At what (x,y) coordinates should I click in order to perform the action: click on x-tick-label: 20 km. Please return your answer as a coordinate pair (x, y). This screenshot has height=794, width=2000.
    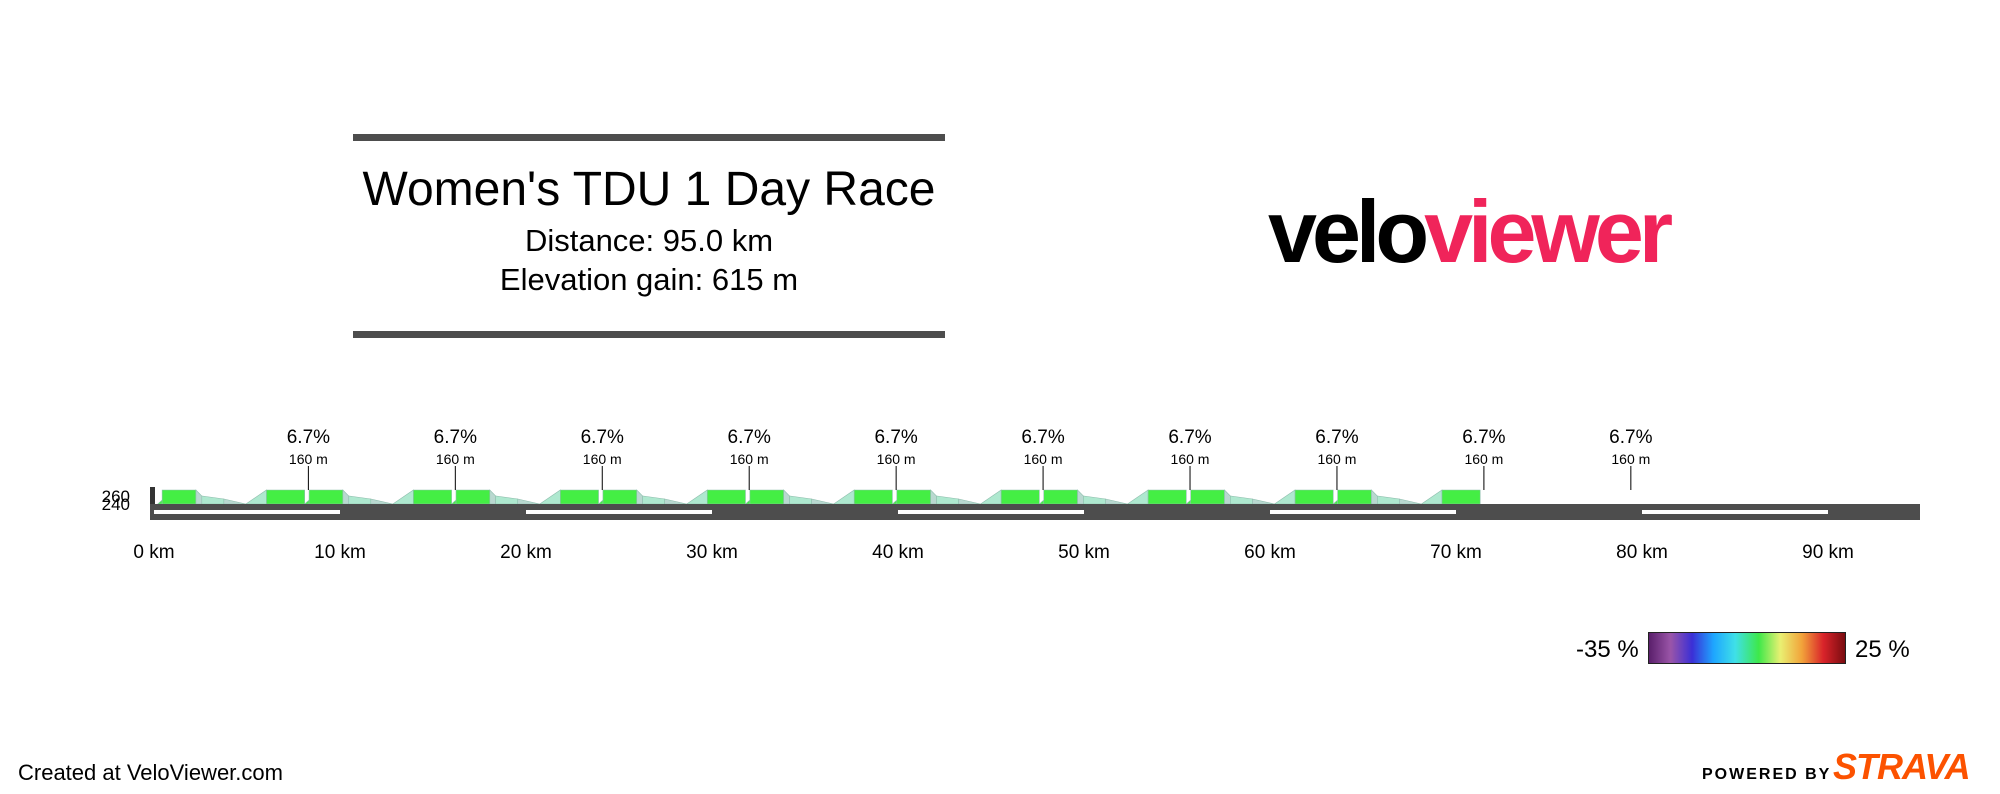
    Looking at the image, I should click on (526, 552).